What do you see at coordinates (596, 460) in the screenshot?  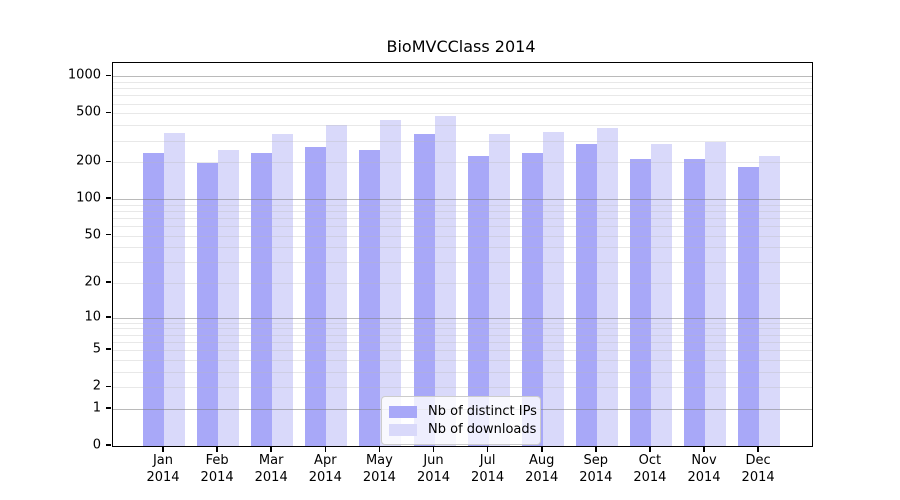 I see `month-label: Sep` at bounding box center [596, 460].